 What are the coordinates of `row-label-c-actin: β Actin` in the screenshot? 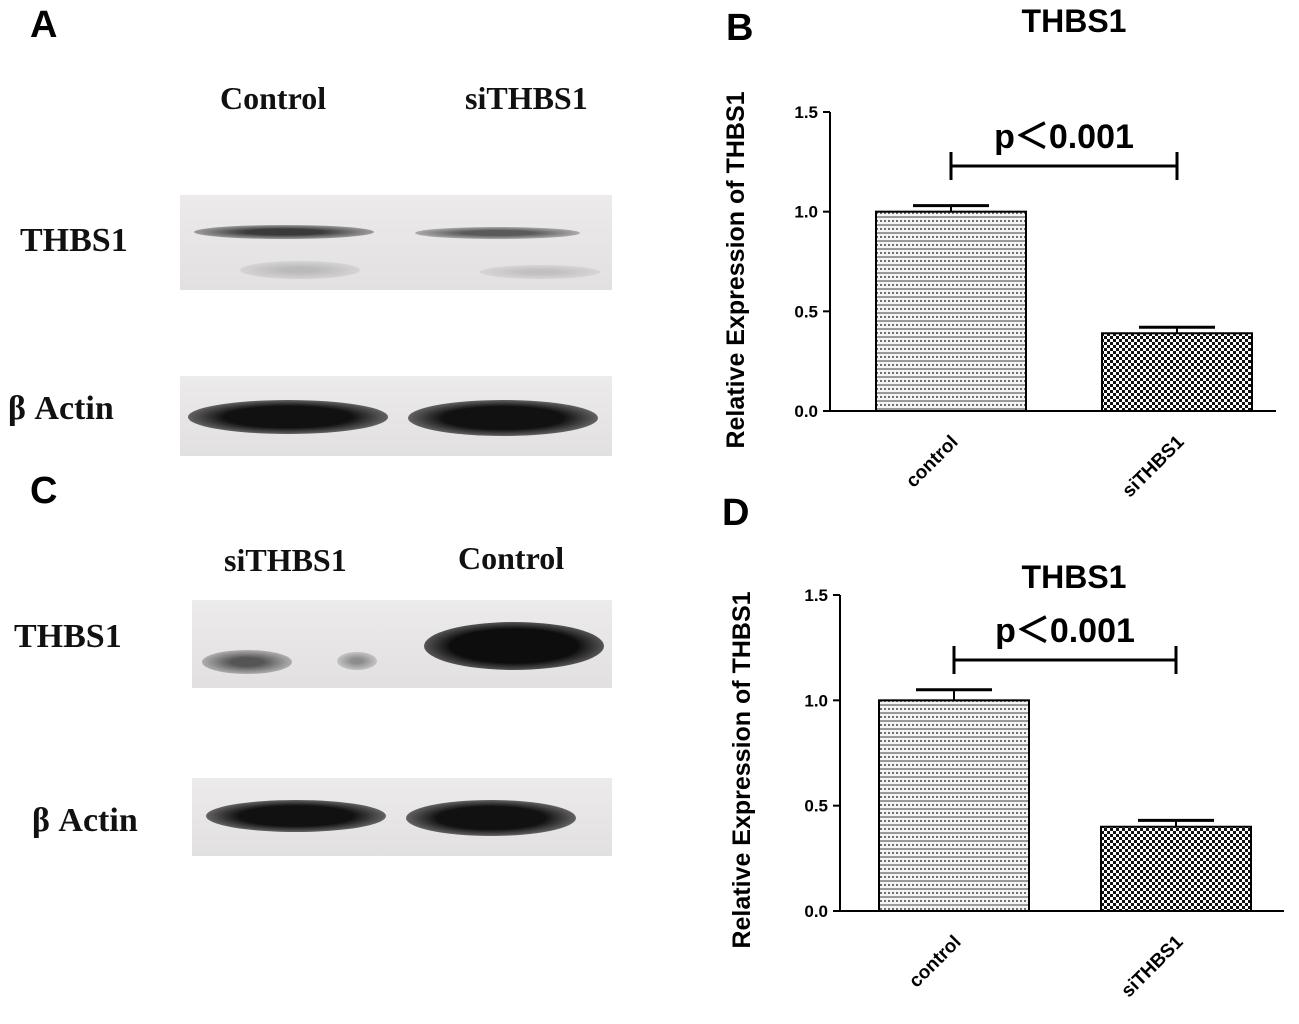 It's located at (85, 820).